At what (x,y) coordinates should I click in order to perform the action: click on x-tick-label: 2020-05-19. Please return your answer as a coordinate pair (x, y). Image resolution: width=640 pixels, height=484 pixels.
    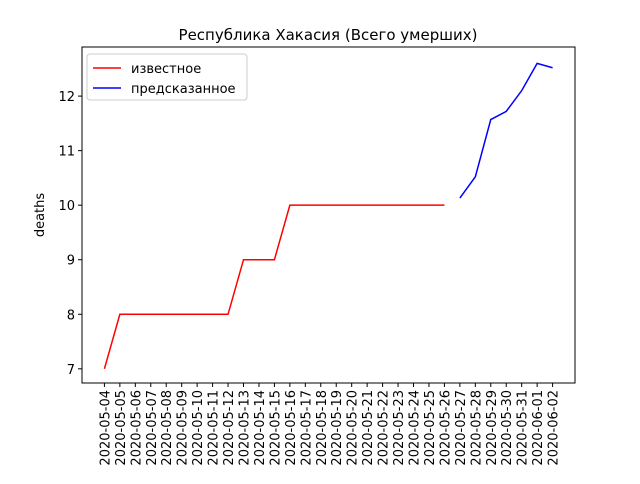
    Looking at the image, I should click on (337, 428).